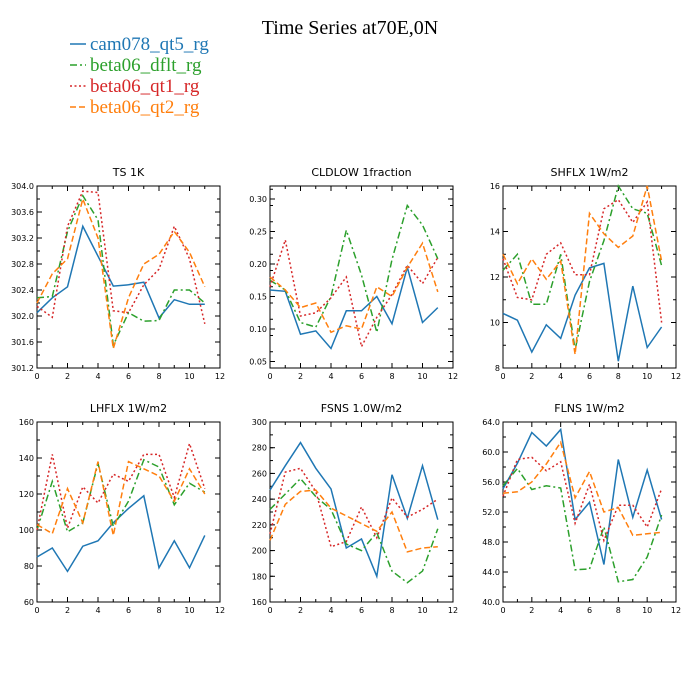 The width and height of the screenshot is (700, 700). I want to click on panel-title: TS 1K, so click(128, 172).